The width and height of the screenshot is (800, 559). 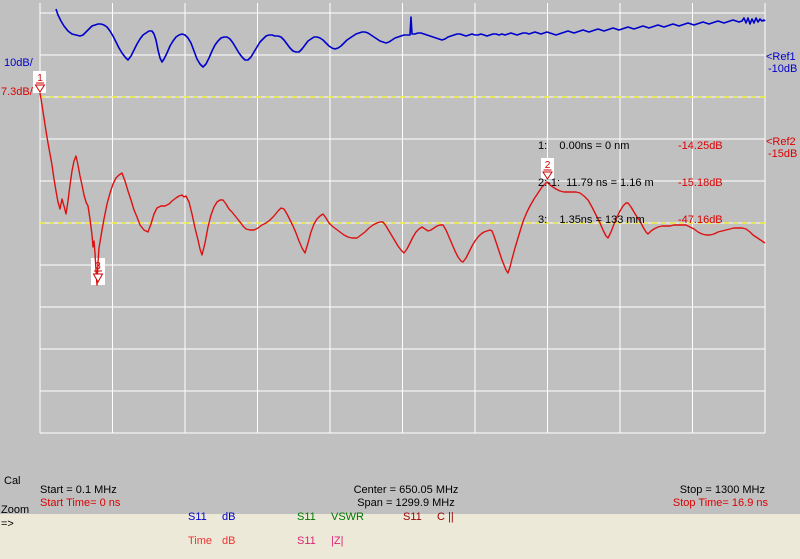 What do you see at coordinates (330, 517) in the screenshot?
I see `channel-s11-vswr: S11 VSWR` at bounding box center [330, 517].